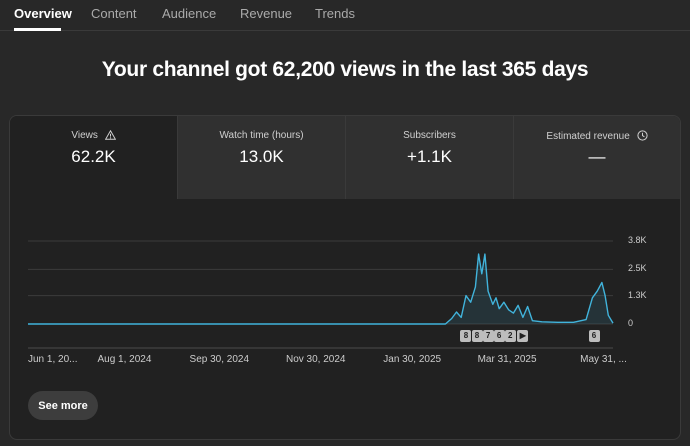  What do you see at coordinates (189, 13) in the screenshot?
I see `tab-audience: Audience` at bounding box center [189, 13].